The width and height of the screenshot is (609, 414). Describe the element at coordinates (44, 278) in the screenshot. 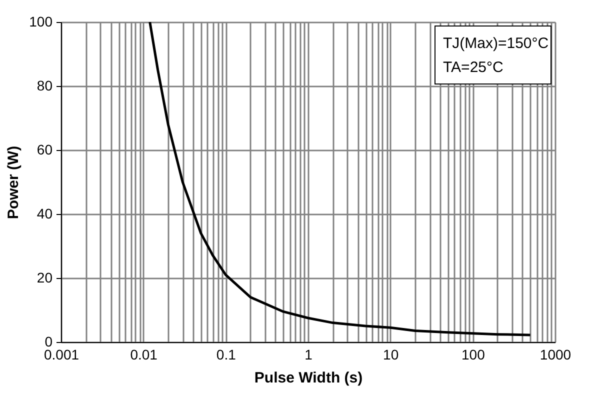

I see `y-tick-label: 20` at that location.